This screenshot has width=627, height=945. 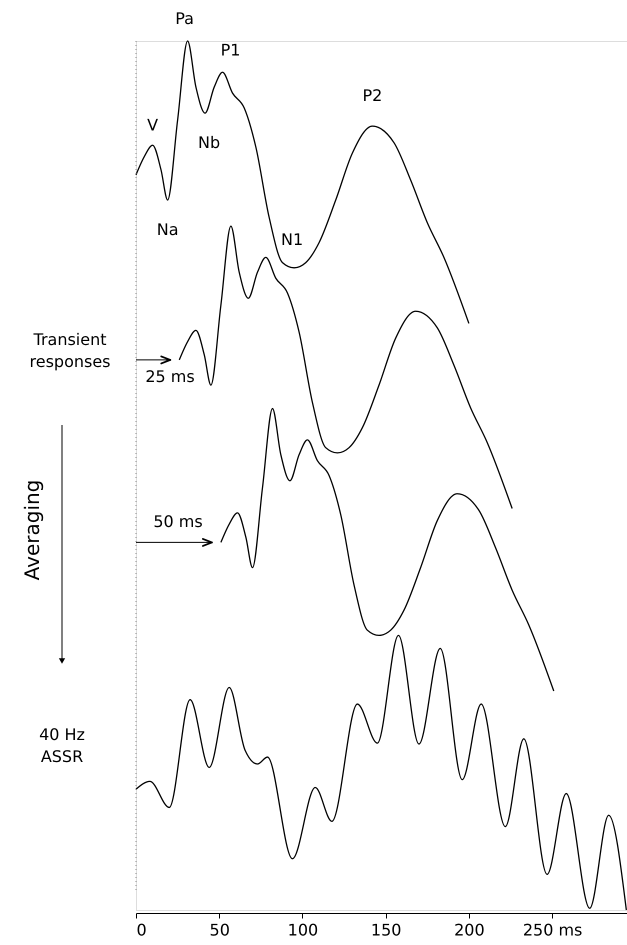 What do you see at coordinates (167, 230) in the screenshot?
I see `annotation: Na` at bounding box center [167, 230].